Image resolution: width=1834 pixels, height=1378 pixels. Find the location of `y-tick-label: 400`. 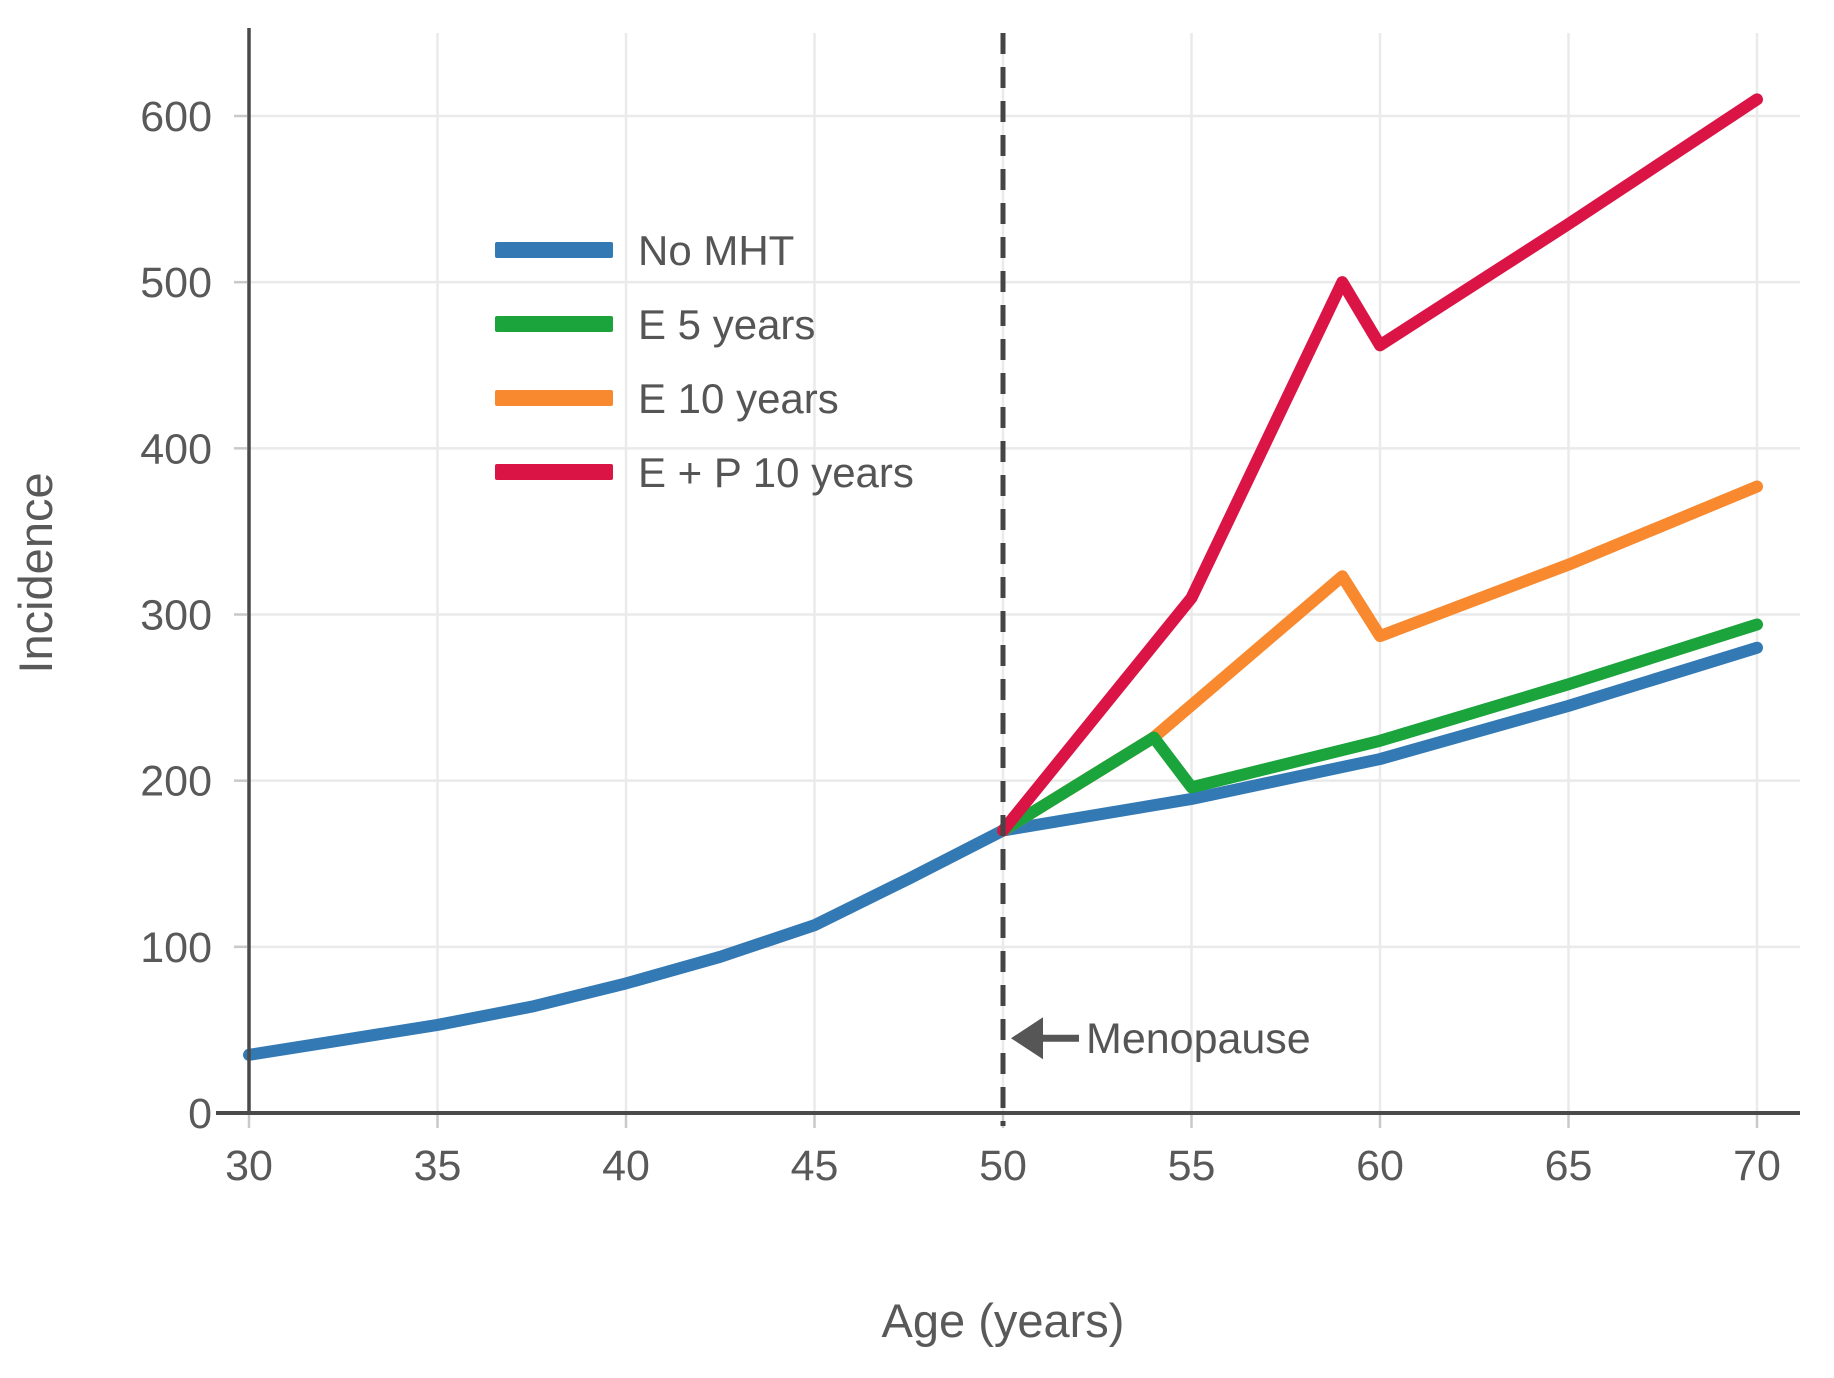

y-tick-label: 400 is located at coordinates (176, 449).